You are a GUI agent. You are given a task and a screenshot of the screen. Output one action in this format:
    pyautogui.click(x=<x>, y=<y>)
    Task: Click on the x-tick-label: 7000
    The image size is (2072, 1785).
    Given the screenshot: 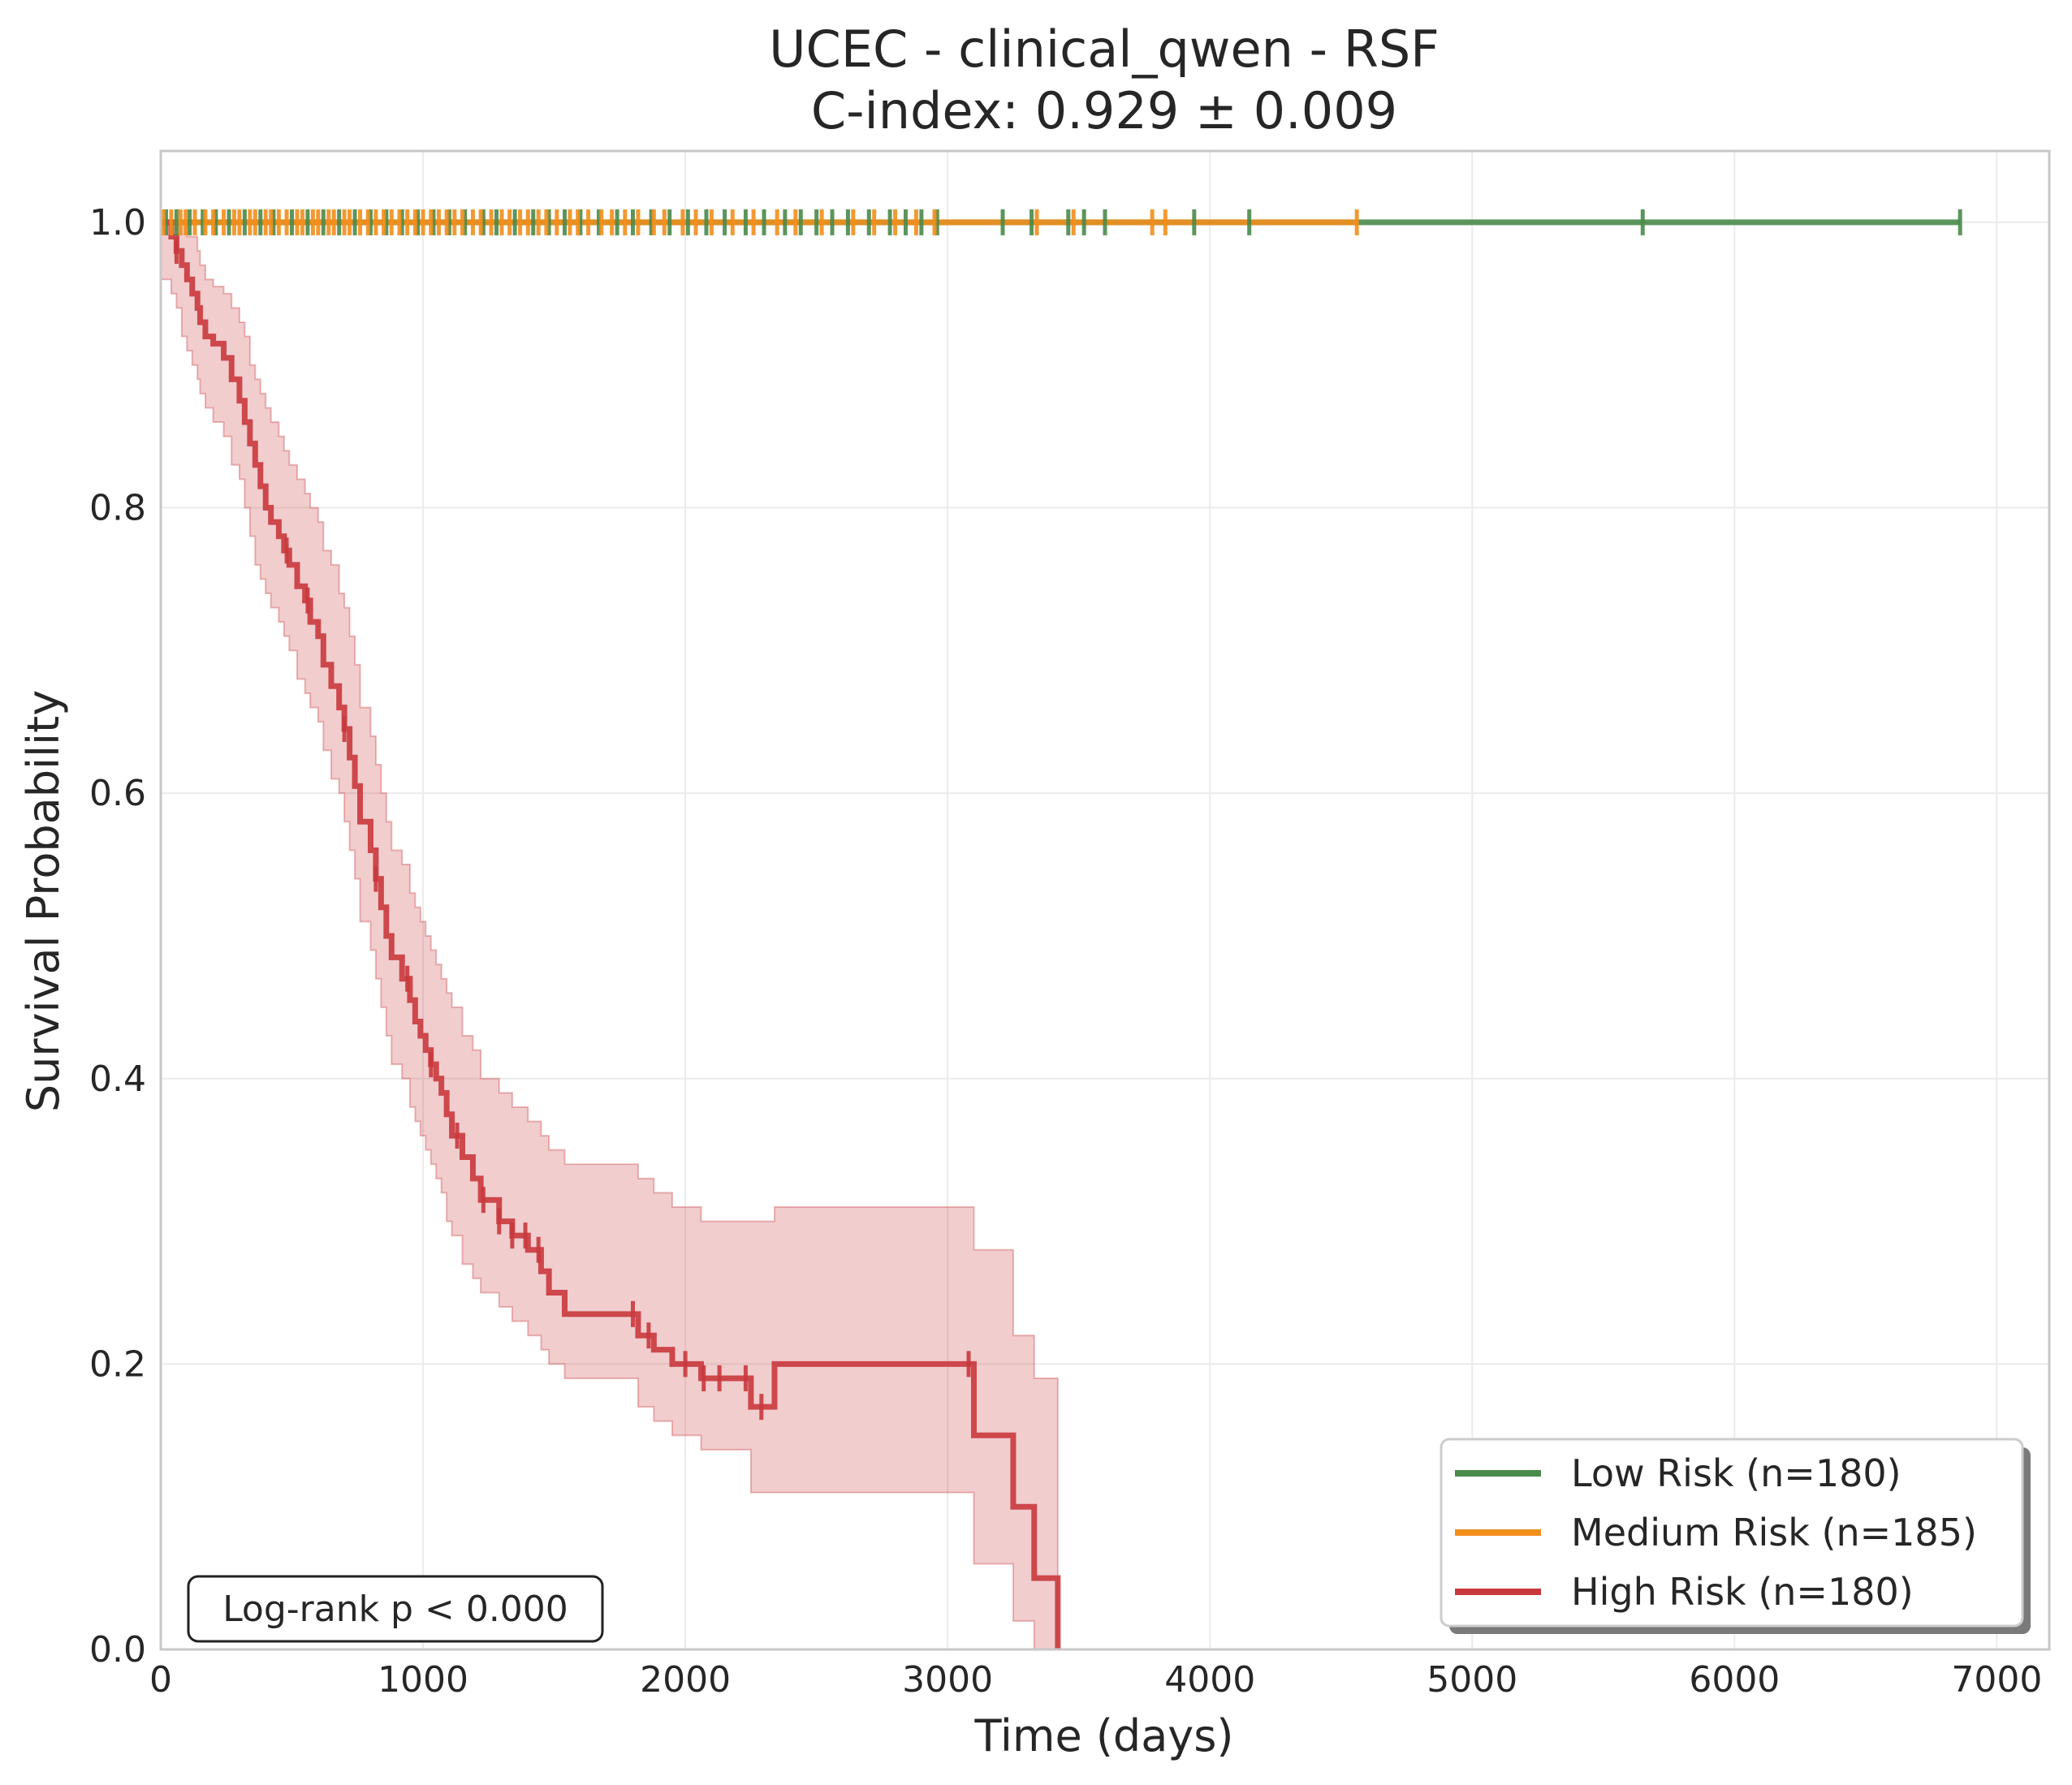 What is the action you would take?
    pyautogui.click(x=1996, y=1680)
    